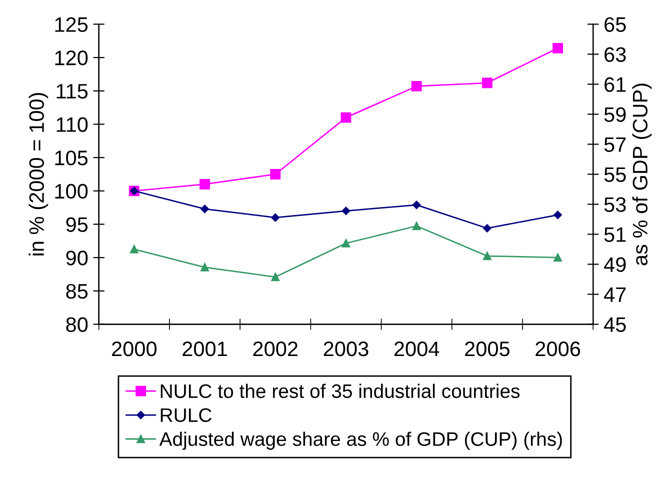  Describe the element at coordinates (340, 391) in the screenshot. I see `legend-label: NULC to the rest of 35 industrial countries` at that location.